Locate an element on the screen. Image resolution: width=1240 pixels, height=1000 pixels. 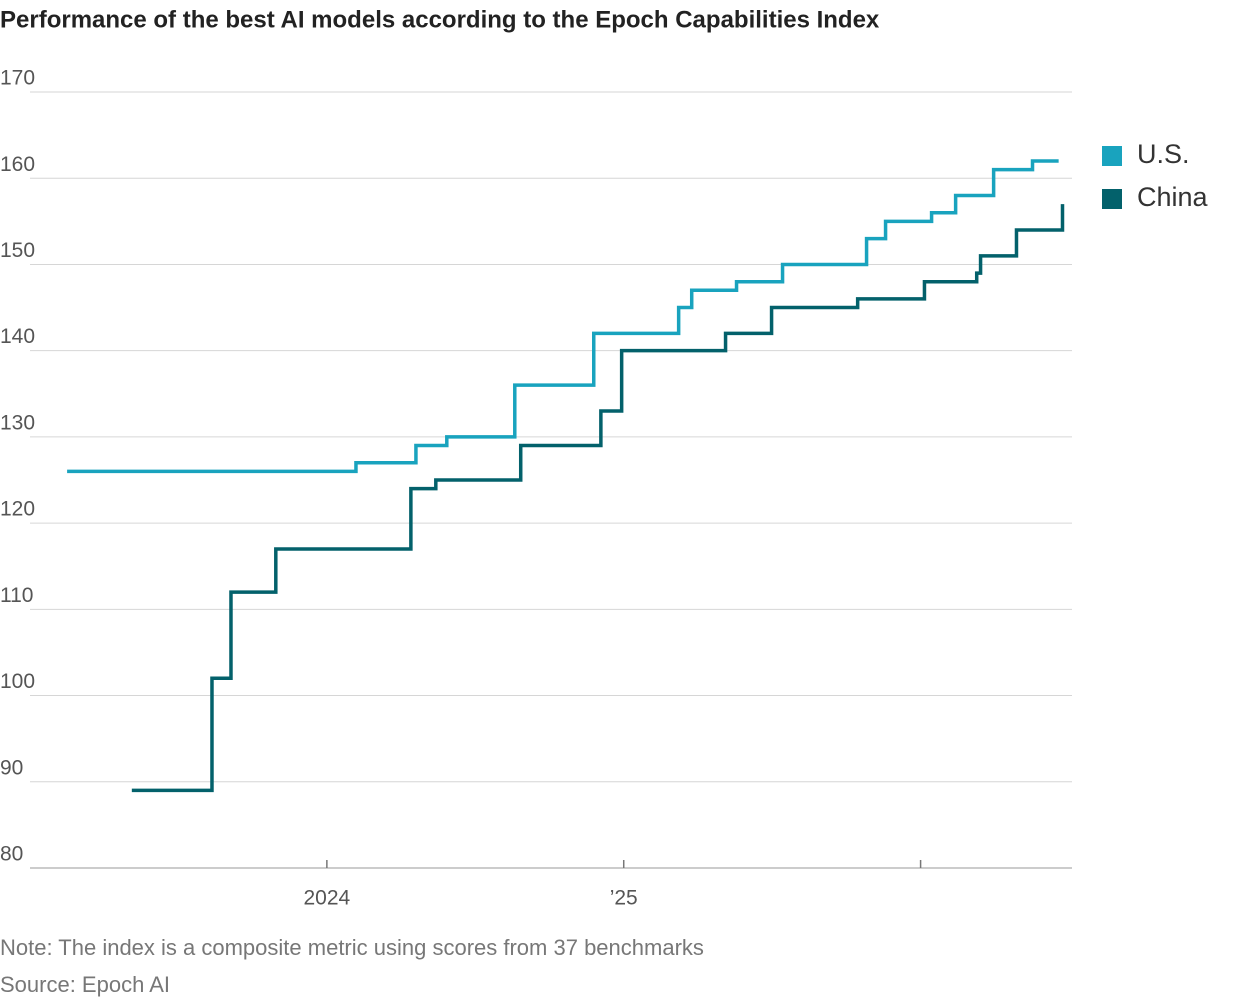
source: Source: Epoch AI is located at coordinates (85, 984).